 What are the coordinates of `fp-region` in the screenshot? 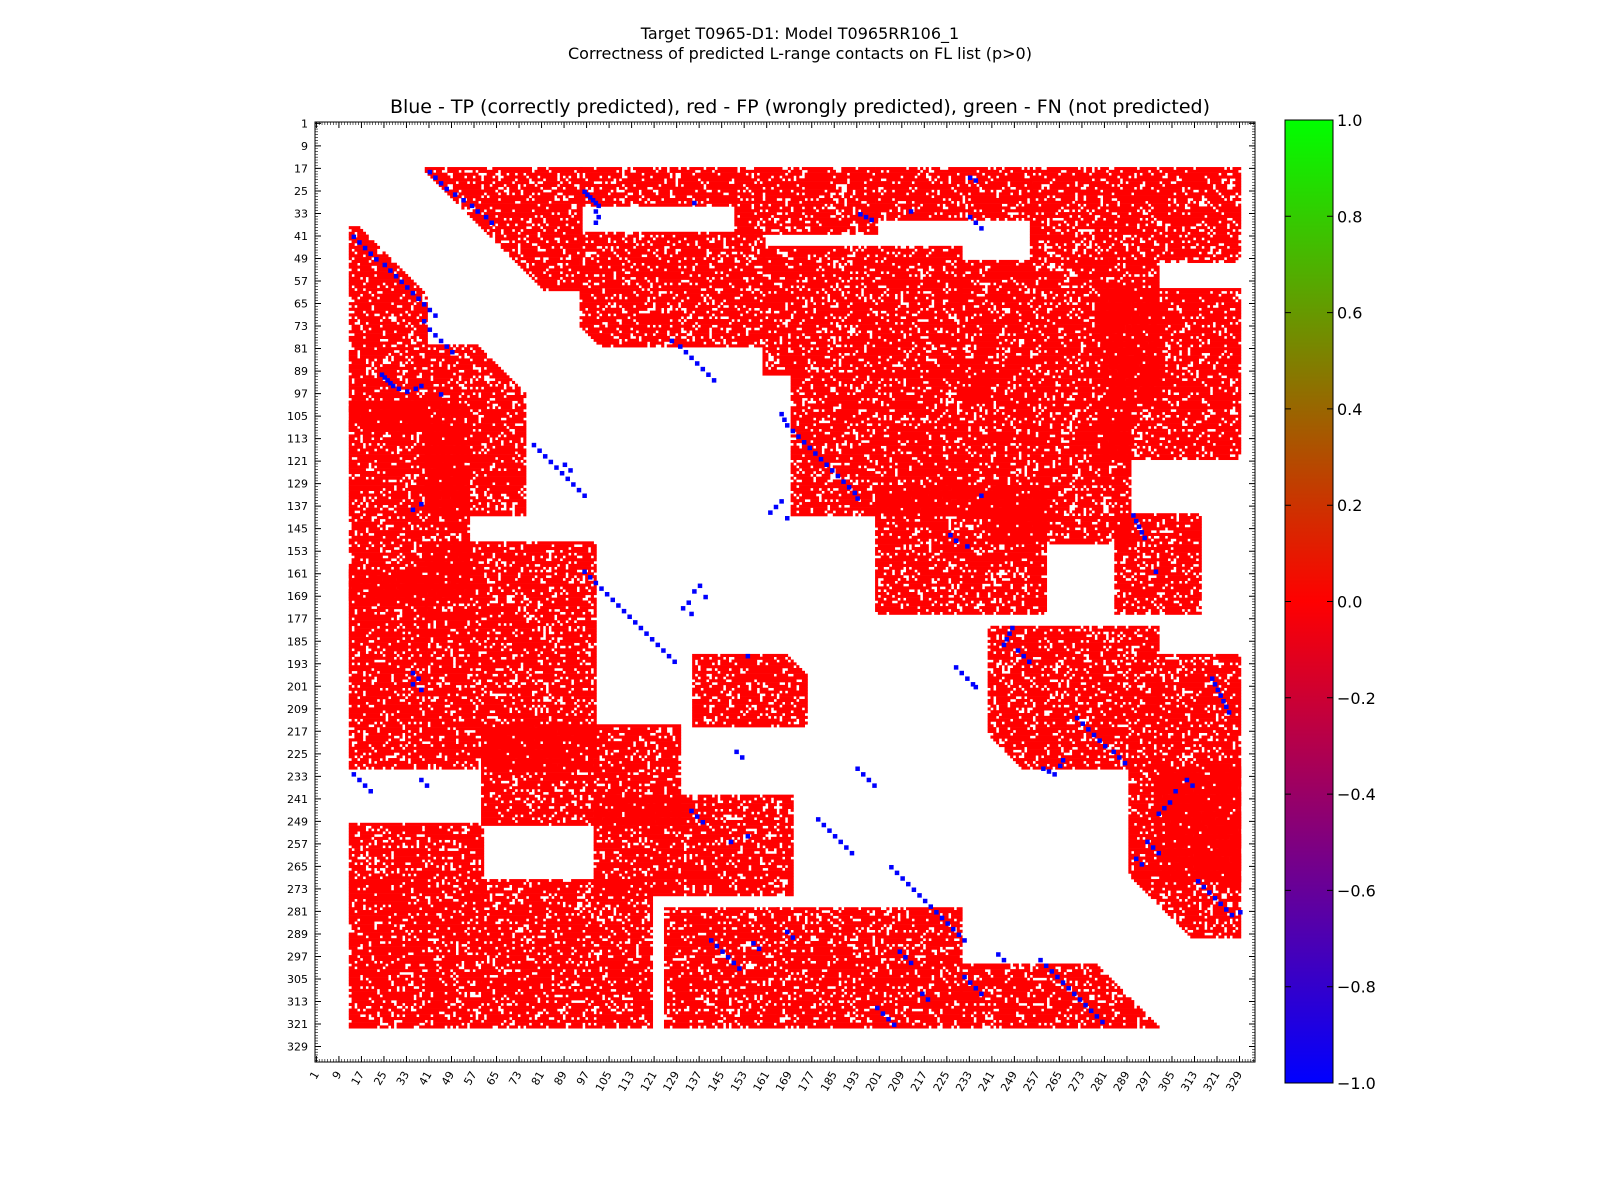 It's located at (1135, 215).